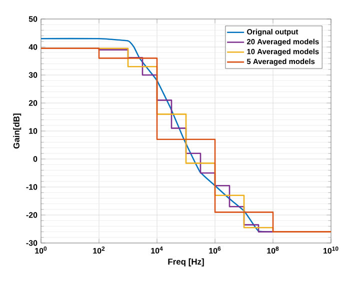 Image resolution: width=361 pixels, height=282 pixels. I want to click on x-axis-title: Freq [Hz], so click(186, 262).